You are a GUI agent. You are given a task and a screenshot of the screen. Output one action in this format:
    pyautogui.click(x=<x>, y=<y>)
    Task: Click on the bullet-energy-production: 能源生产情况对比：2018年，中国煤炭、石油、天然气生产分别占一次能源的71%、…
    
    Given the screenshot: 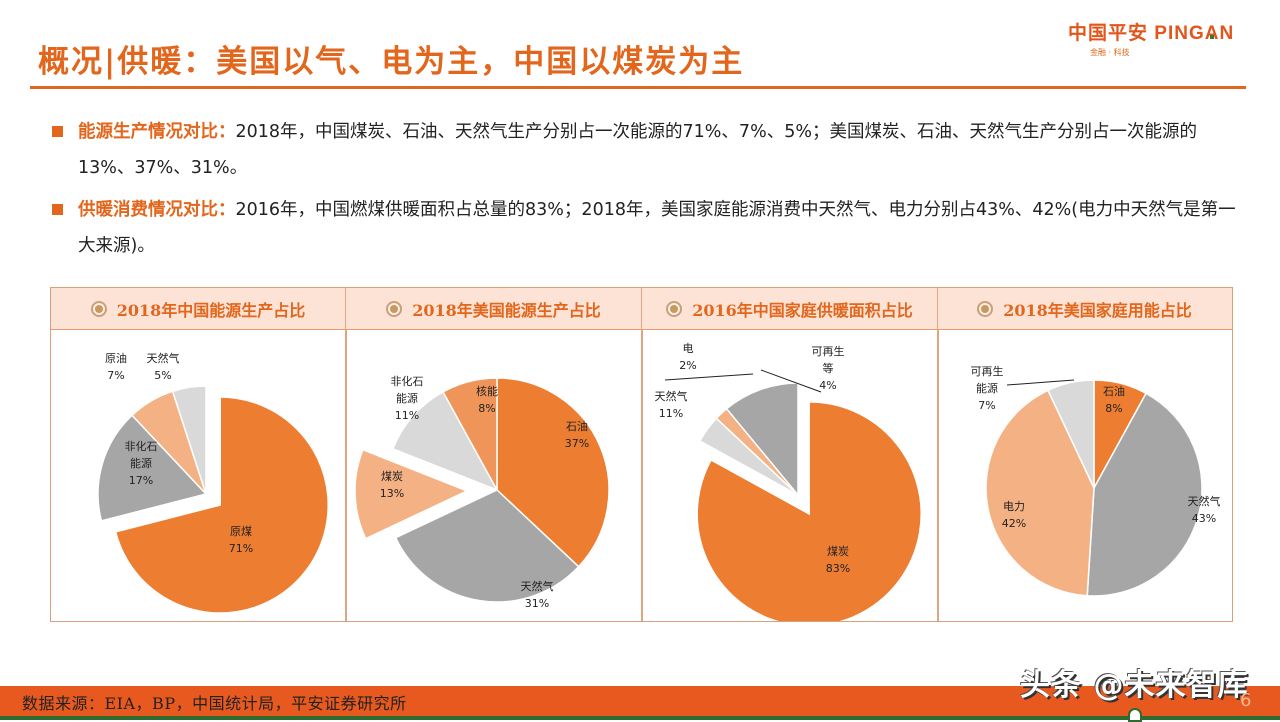 What is the action you would take?
    pyautogui.click(x=652, y=150)
    